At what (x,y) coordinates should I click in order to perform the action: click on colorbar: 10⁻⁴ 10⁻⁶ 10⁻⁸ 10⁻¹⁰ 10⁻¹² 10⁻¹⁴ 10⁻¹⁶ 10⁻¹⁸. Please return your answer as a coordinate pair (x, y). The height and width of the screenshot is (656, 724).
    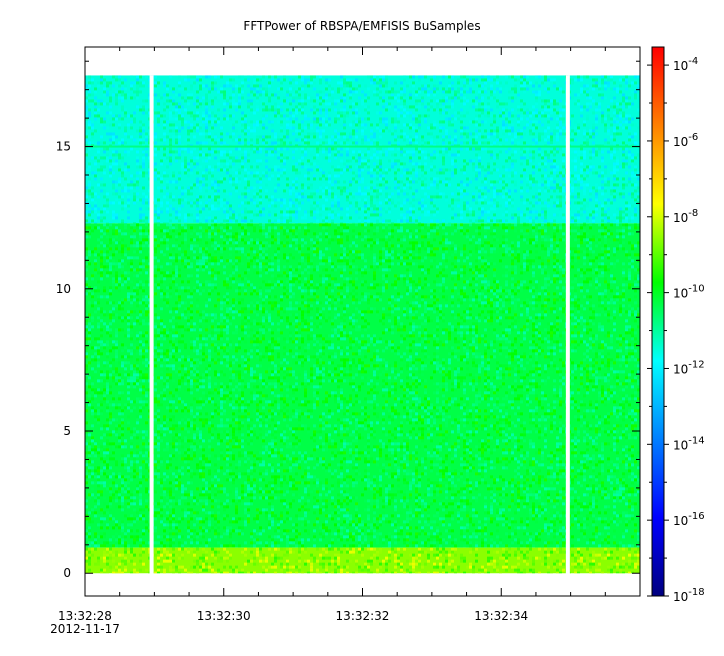
    Looking at the image, I should click on (676, 325).